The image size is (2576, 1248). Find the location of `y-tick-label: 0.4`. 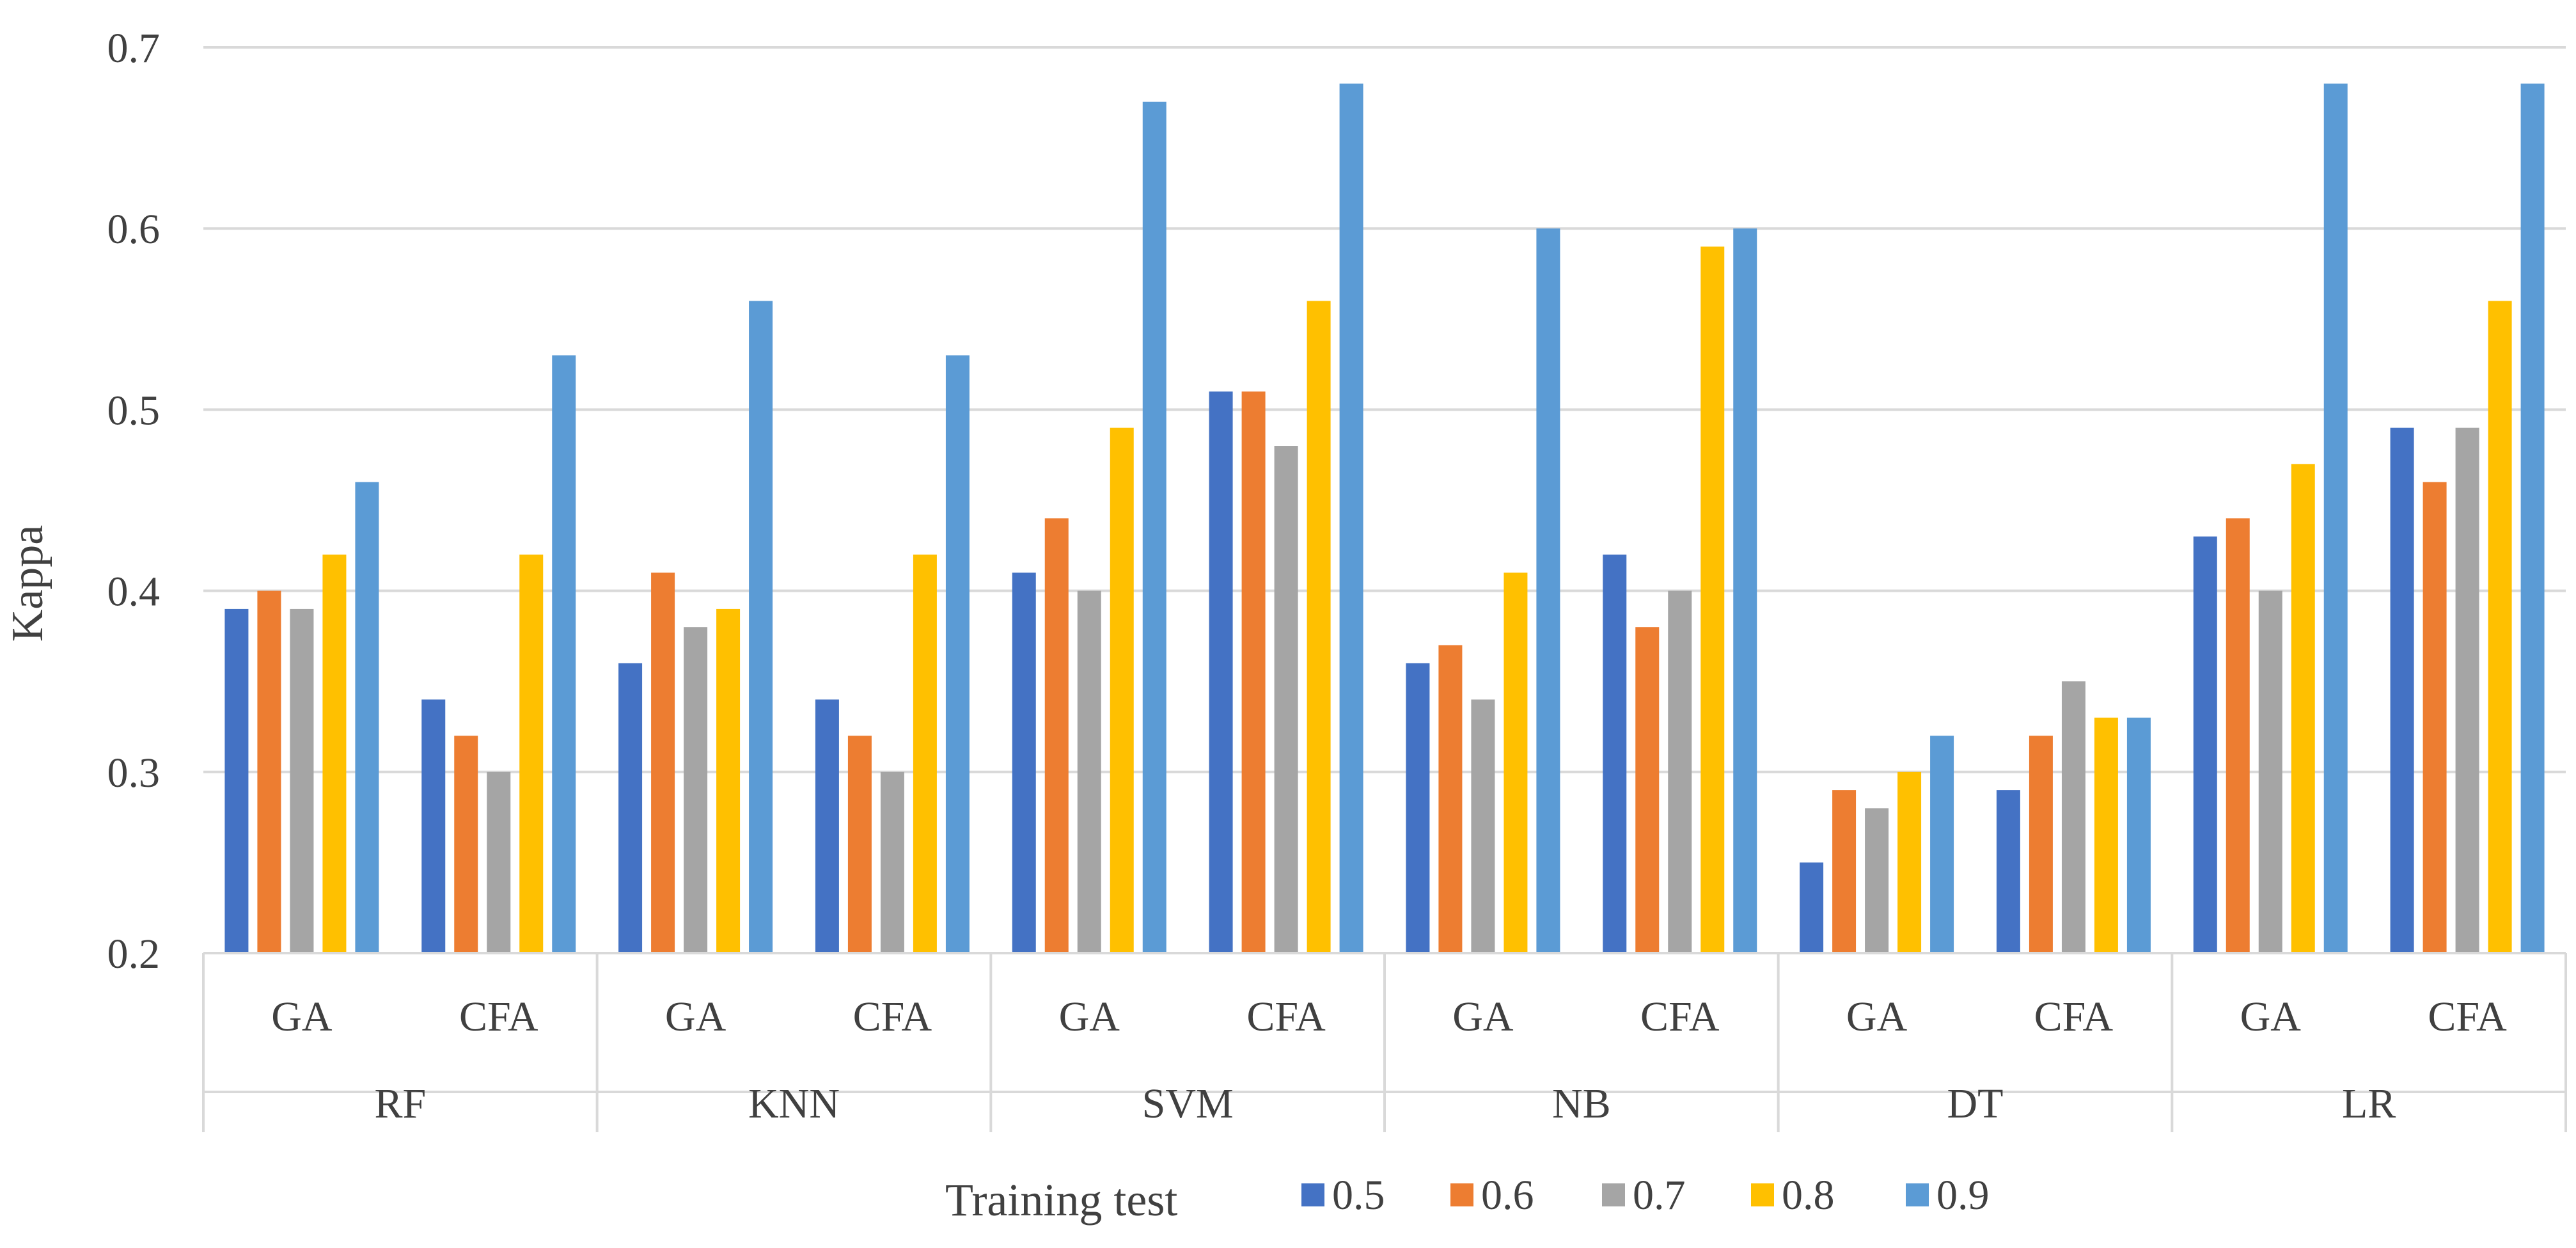

y-tick-label: 0.4 is located at coordinates (134, 592).